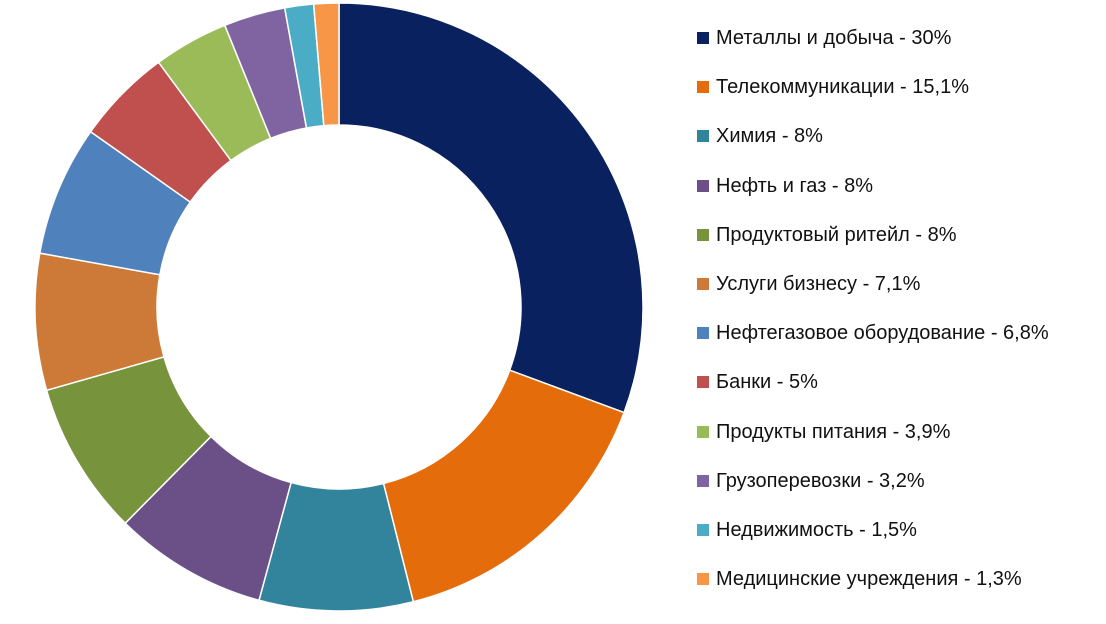 The image size is (1106, 624). I want to click on legend-item: Недвижимость - 1,5%, so click(873, 542).